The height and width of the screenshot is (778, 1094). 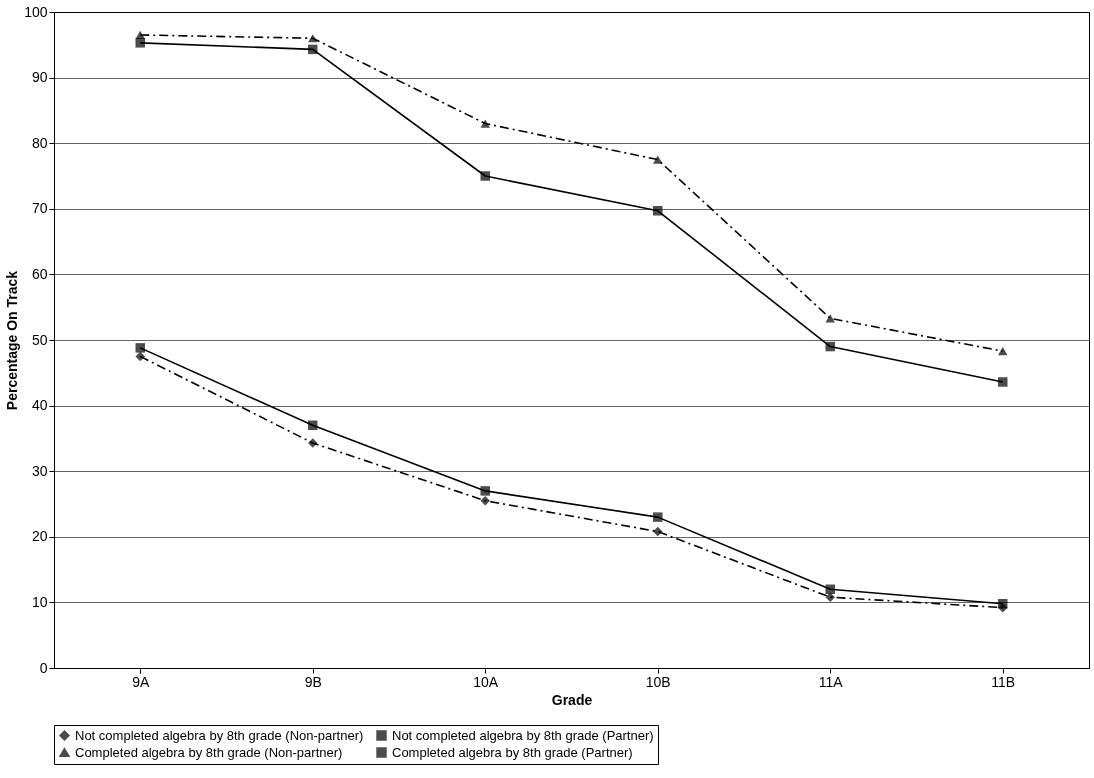 I want to click on y-tick-label: 30, so click(x=39, y=470).